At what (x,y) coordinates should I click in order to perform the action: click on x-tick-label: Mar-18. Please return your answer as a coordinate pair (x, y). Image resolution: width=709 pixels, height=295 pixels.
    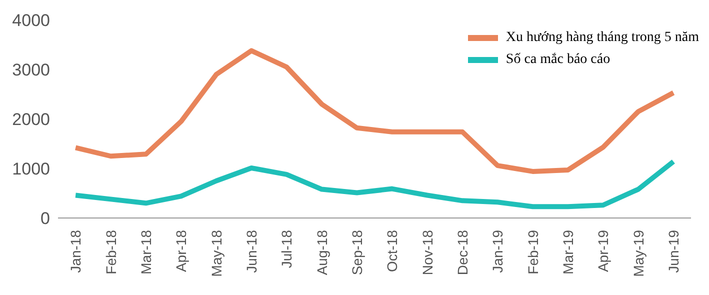
    Looking at the image, I should click on (146, 252).